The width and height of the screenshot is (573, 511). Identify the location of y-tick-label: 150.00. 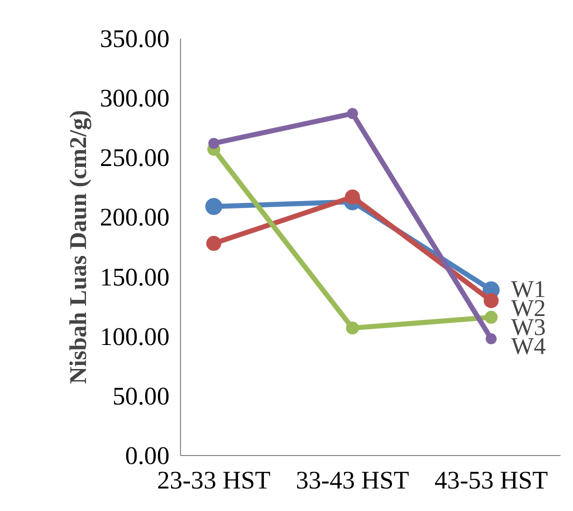
(135, 277).